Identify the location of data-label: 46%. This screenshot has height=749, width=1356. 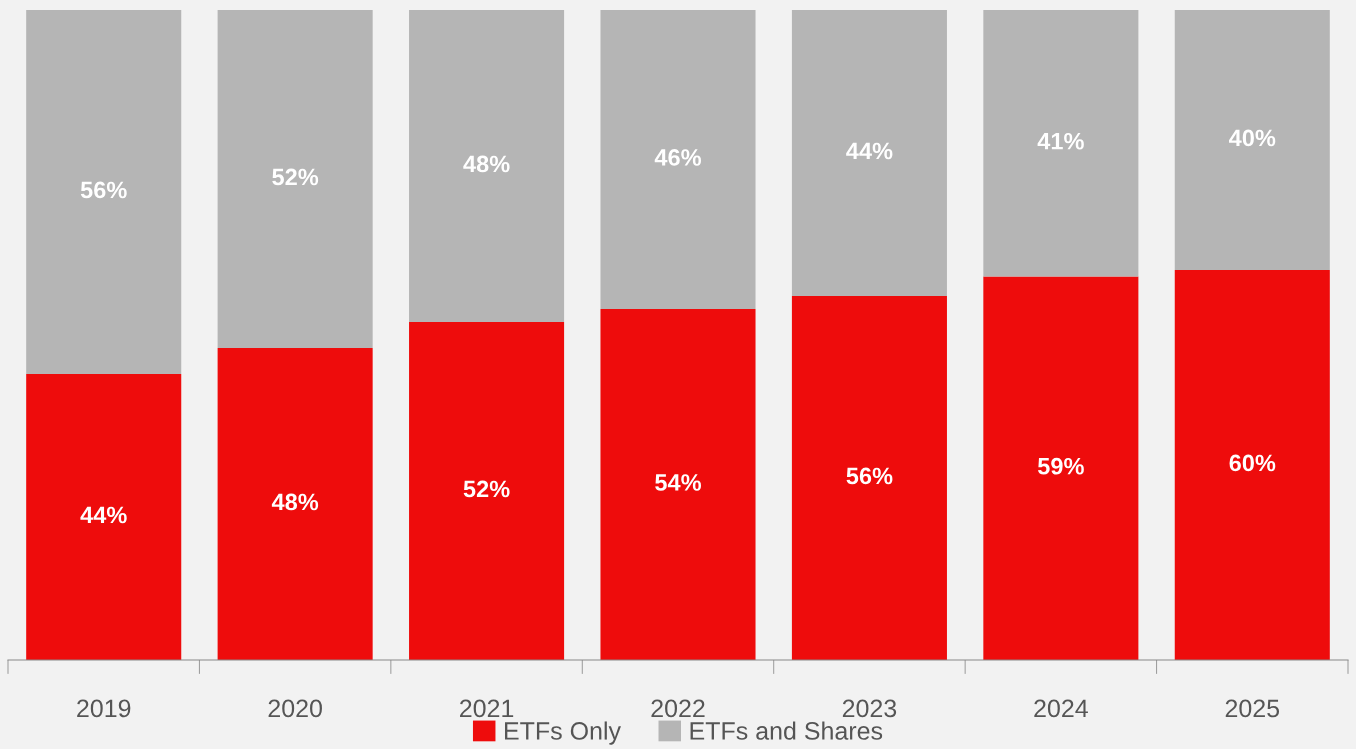
(678, 157).